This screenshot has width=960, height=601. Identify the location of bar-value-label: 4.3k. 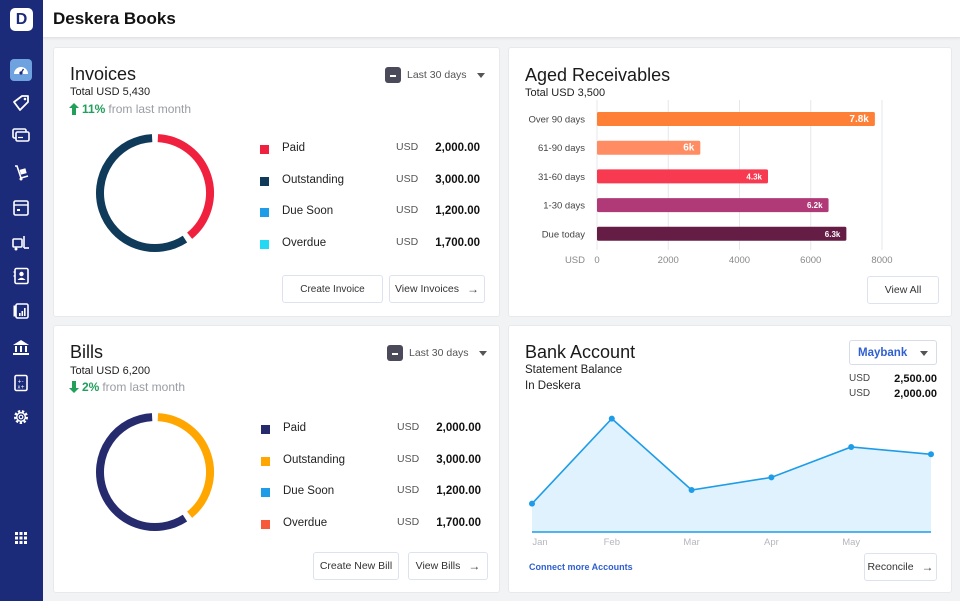
(754, 176).